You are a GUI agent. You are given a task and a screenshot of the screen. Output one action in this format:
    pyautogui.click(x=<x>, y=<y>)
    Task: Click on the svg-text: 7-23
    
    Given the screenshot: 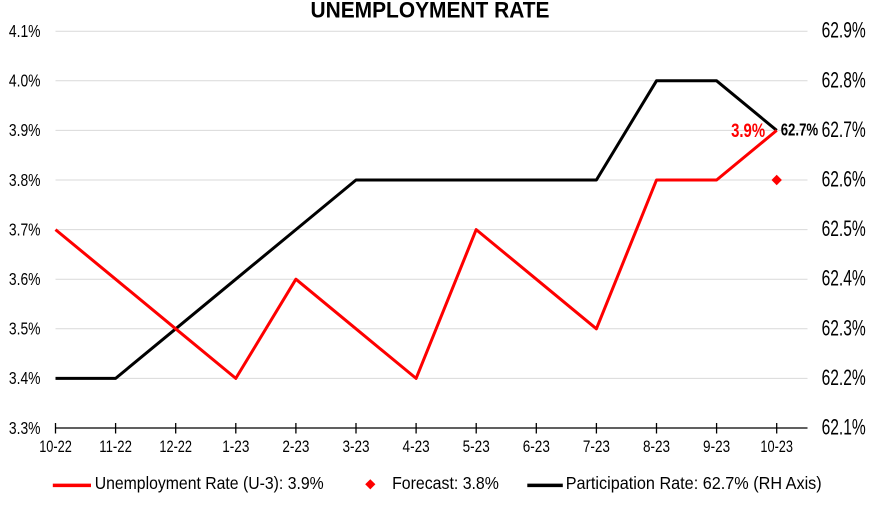 What is the action you would take?
    pyautogui.click(x=596, y=446)
    